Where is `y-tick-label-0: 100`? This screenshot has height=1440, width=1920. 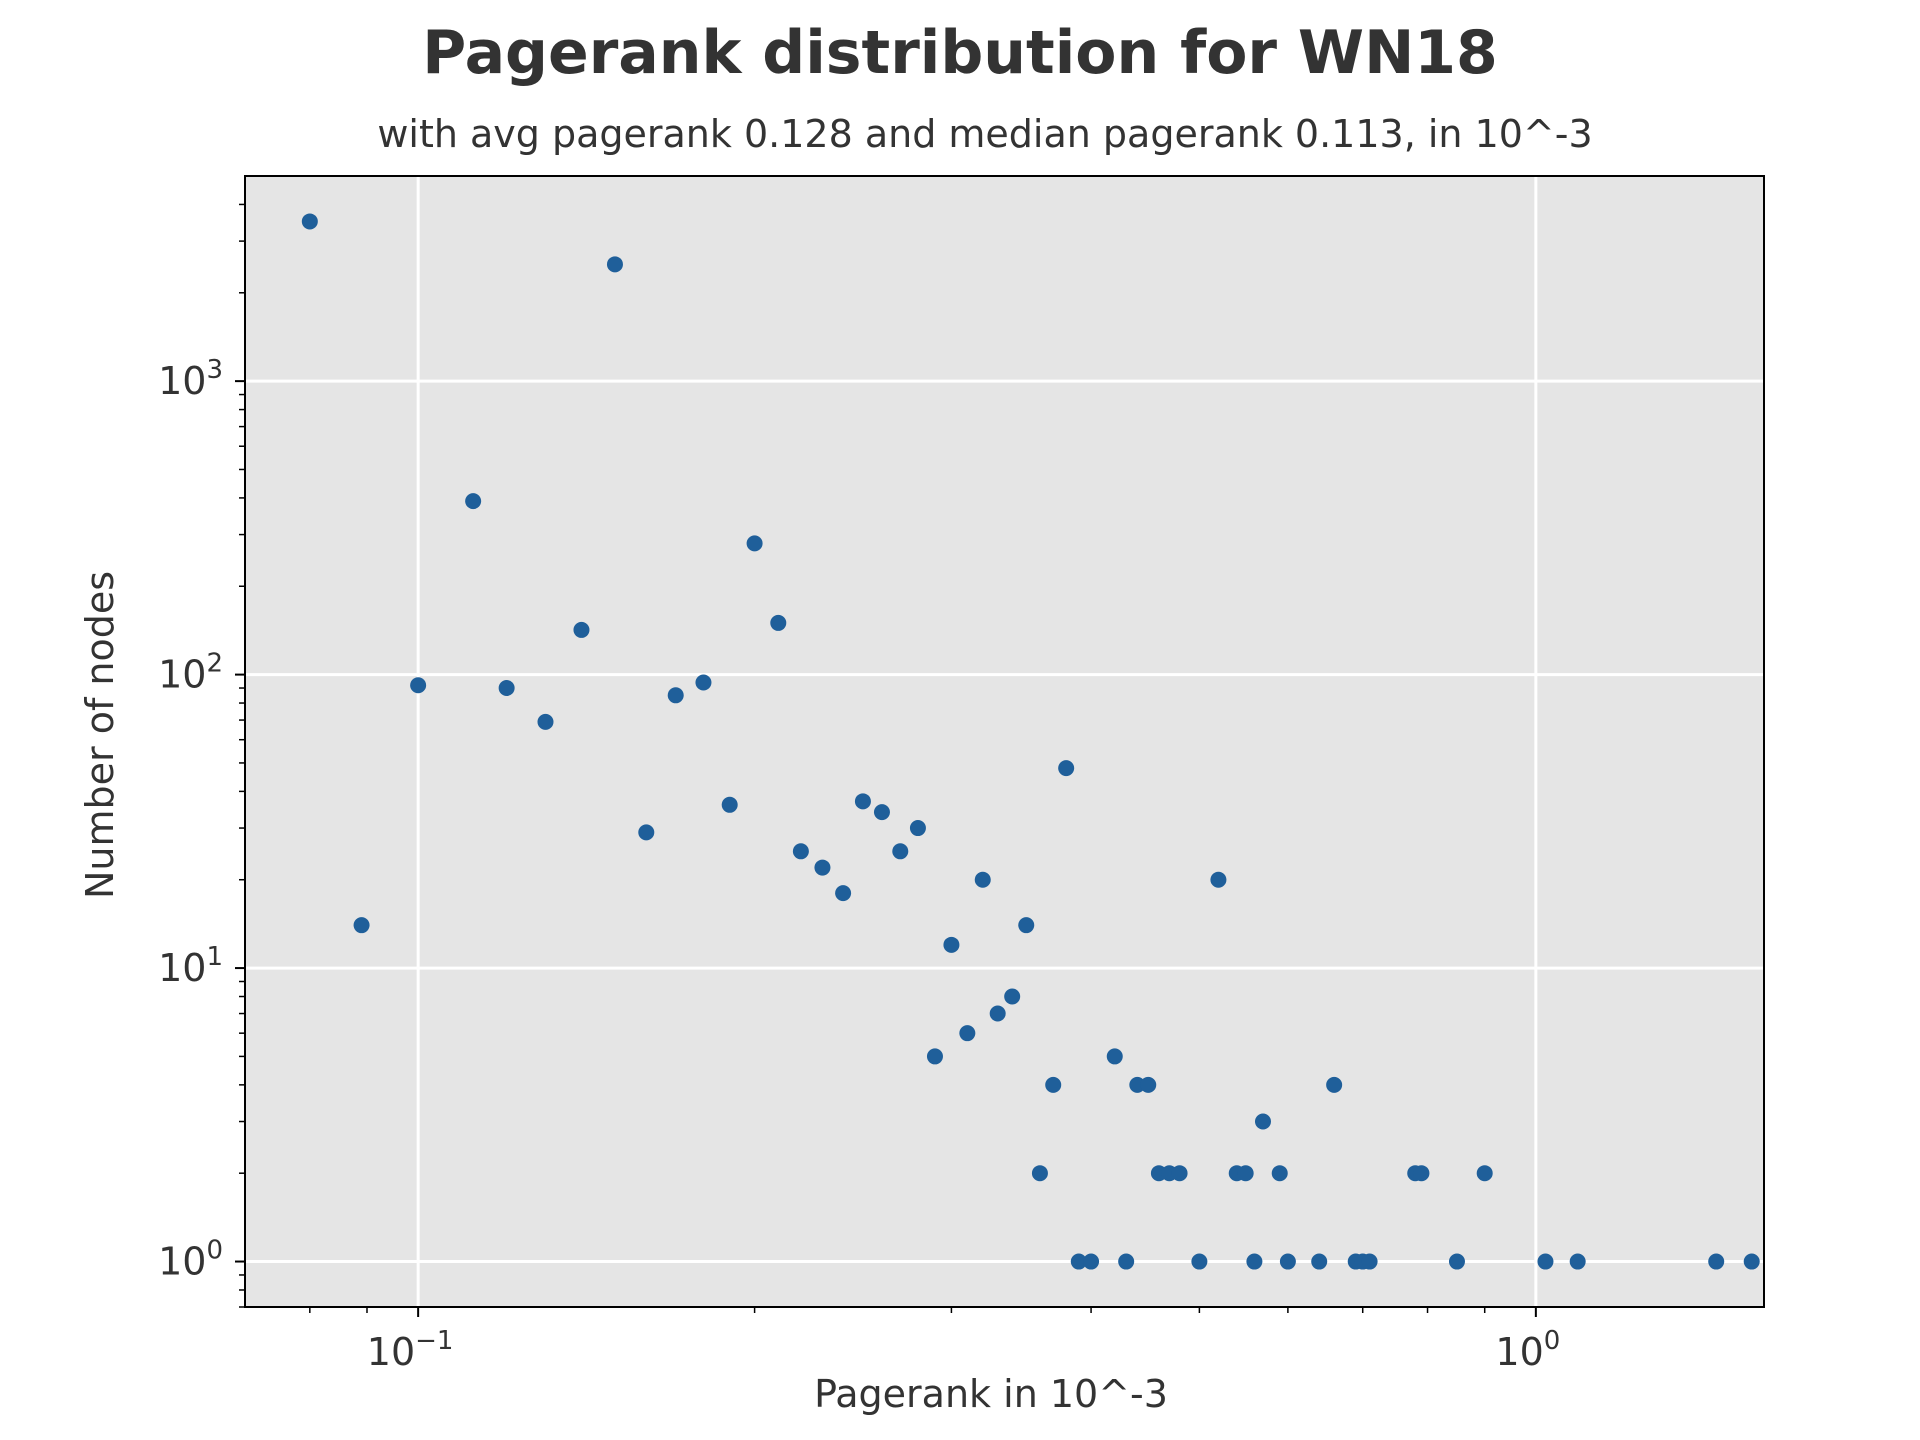 y-tick-label-0: 100 is located at coordinates (190, 1260).